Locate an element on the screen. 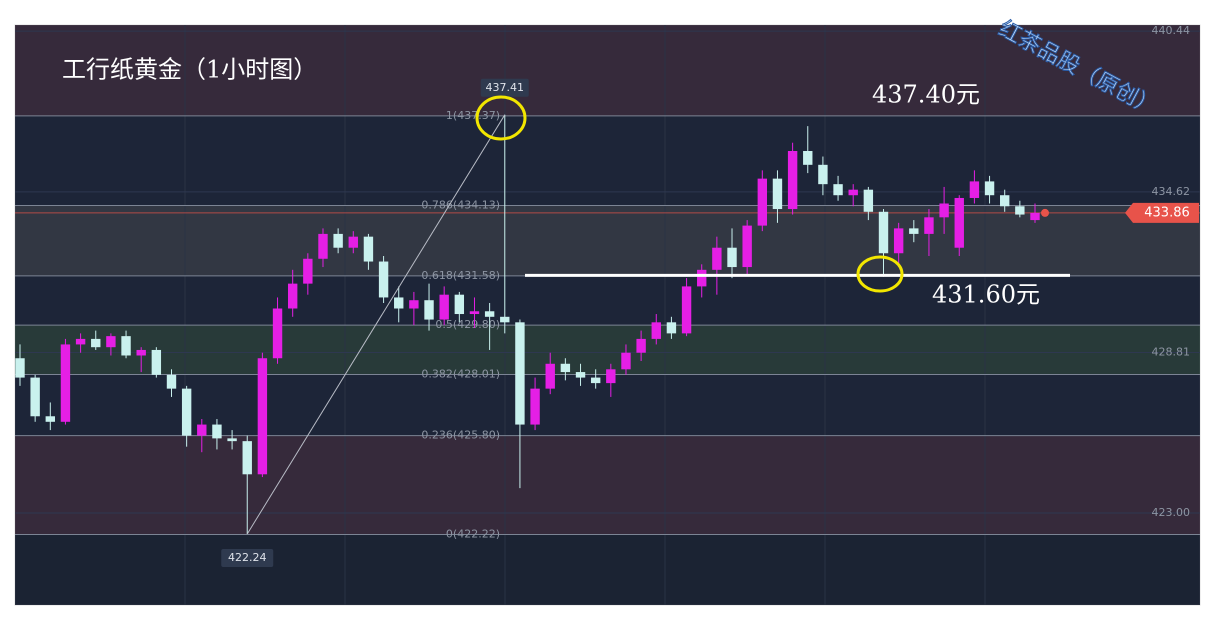 The image size is (1230, 638). low-tag is located at coordinates (247, 557).